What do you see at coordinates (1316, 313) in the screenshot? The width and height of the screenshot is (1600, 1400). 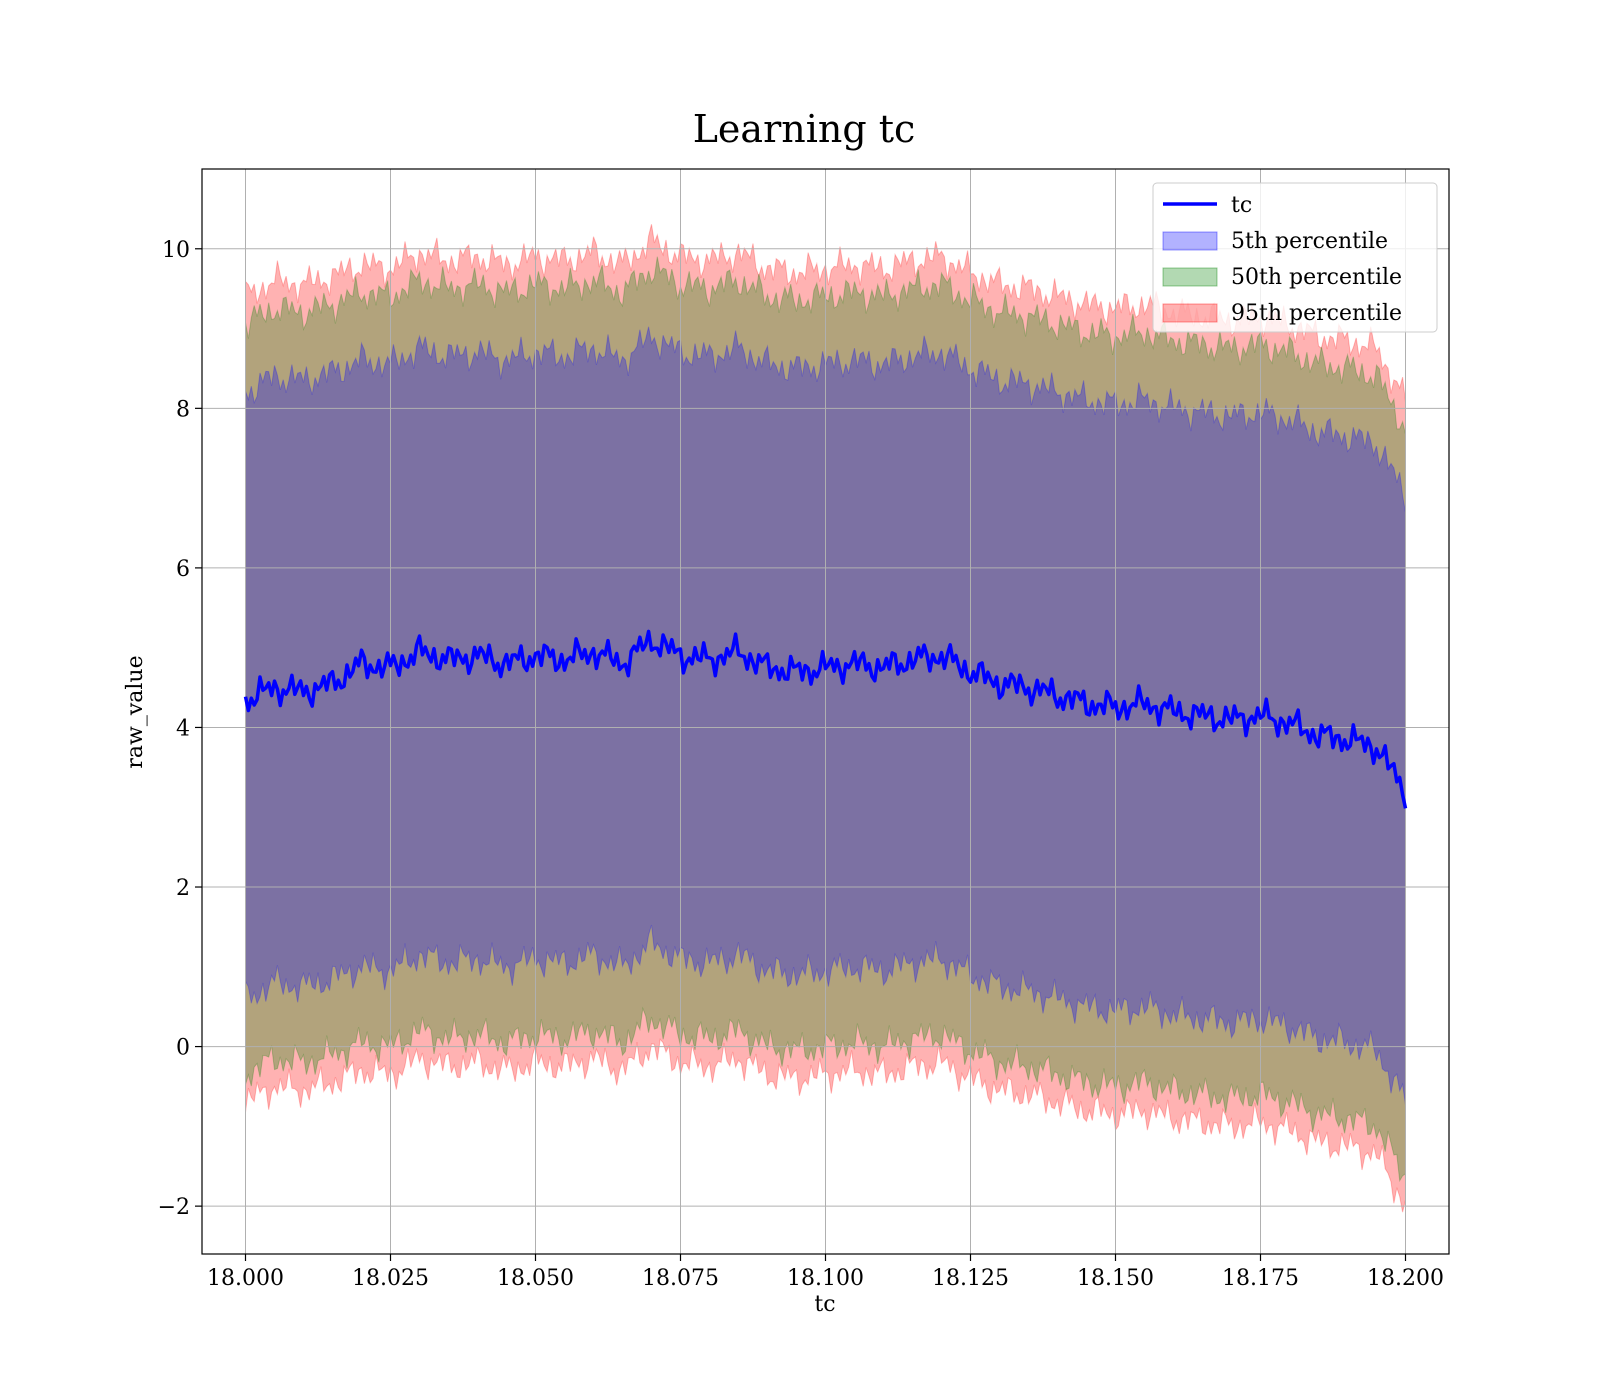 I see `legend-label: 95th percentile` at bounding box center [1316, 313].